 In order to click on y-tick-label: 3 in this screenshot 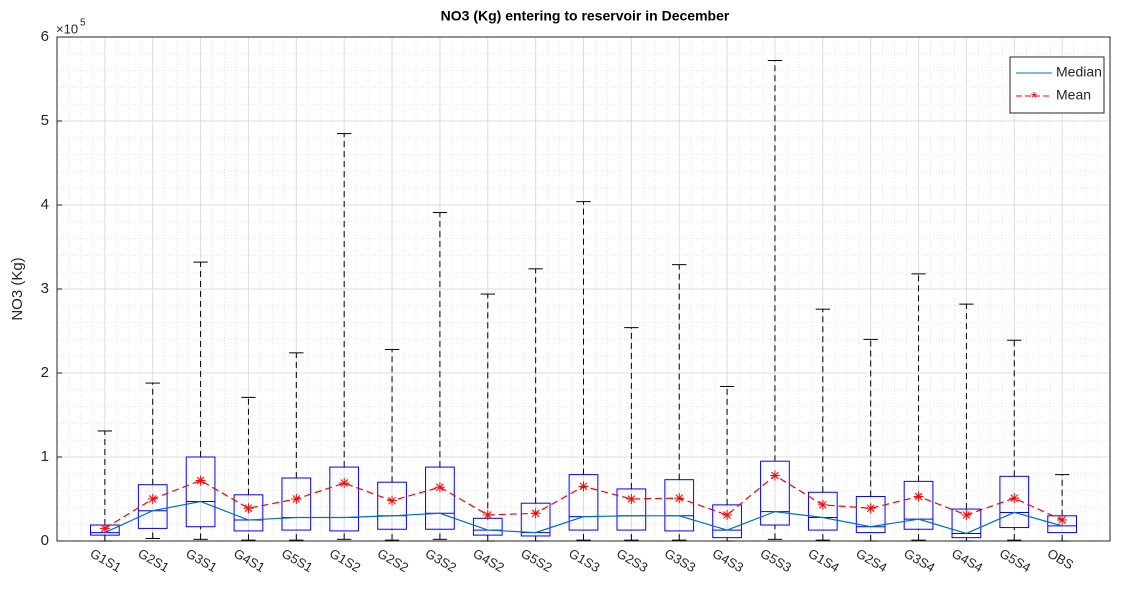, I will do `click(45, 288)`.